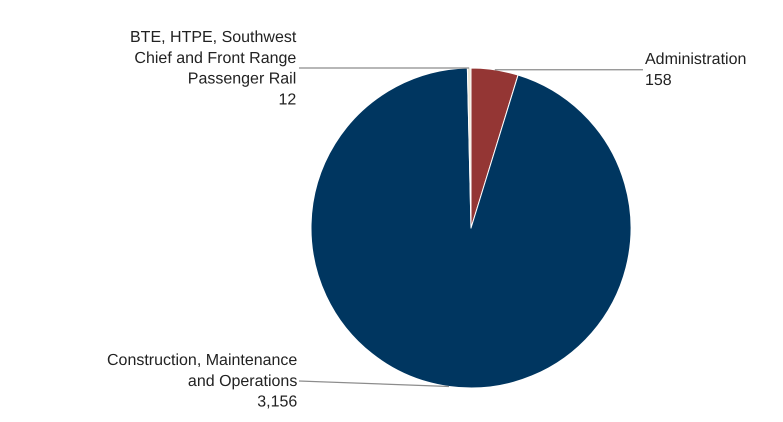  I want to click on slice-label: BTE, HTPE, Southwest Chief and Front Range Passenger Rail, so click(213, 58).